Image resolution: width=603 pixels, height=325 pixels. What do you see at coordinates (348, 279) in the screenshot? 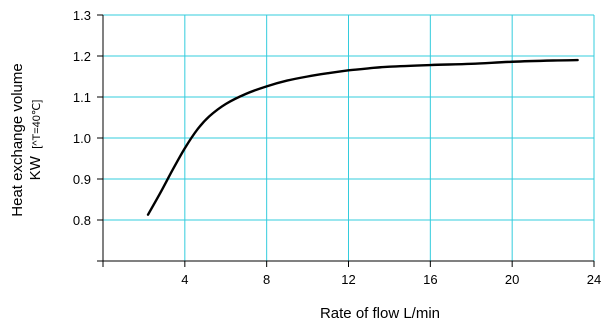
I see `x-tick-label: 12` at bounding box center [348, 279].